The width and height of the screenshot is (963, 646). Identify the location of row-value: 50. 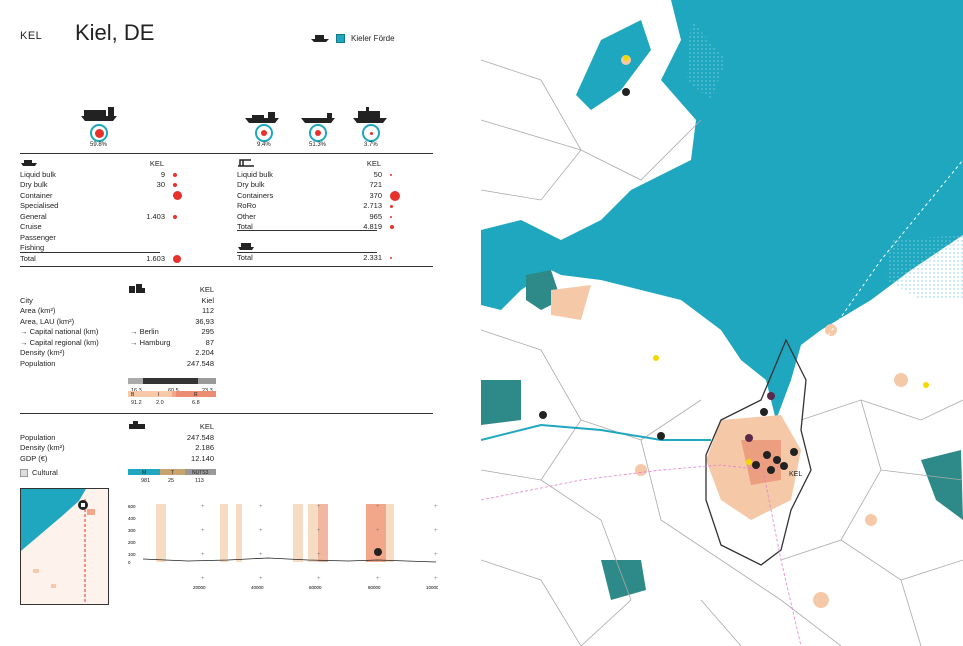
(377, 174).